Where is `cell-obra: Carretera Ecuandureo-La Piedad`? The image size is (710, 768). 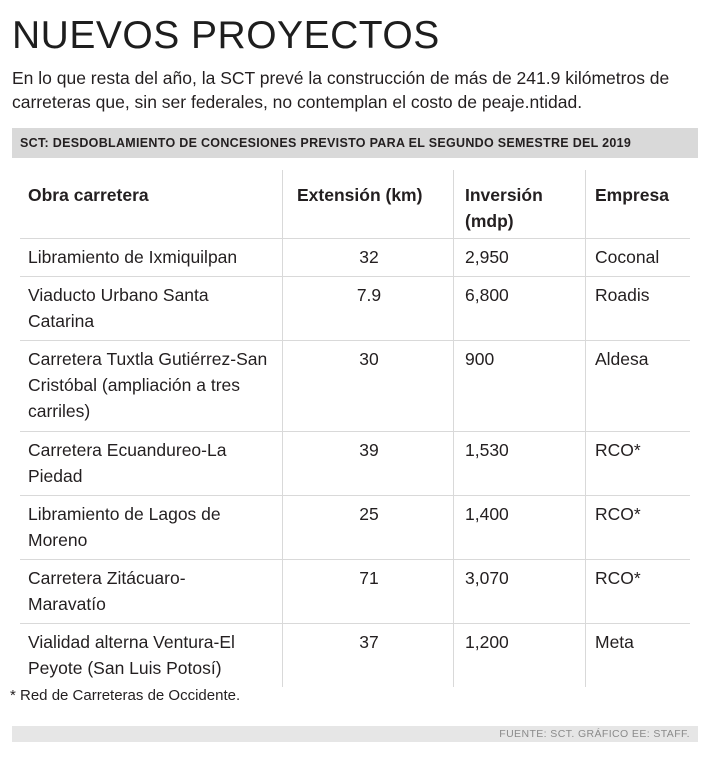
cell-obra: Carretera Ecuandureo-La Piedad is located at coordinates (127, 463).